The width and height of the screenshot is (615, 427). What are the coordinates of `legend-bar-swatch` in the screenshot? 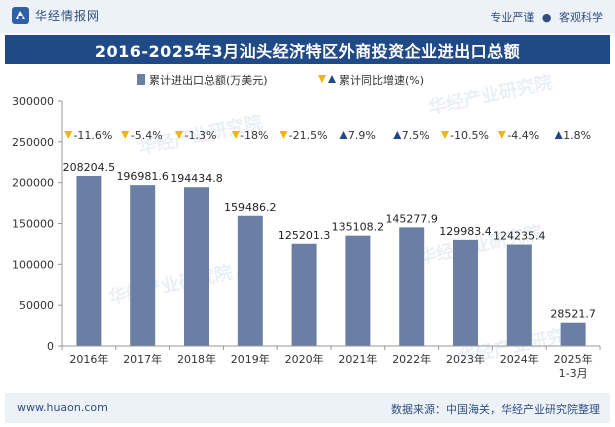 It's located at (141, 79).